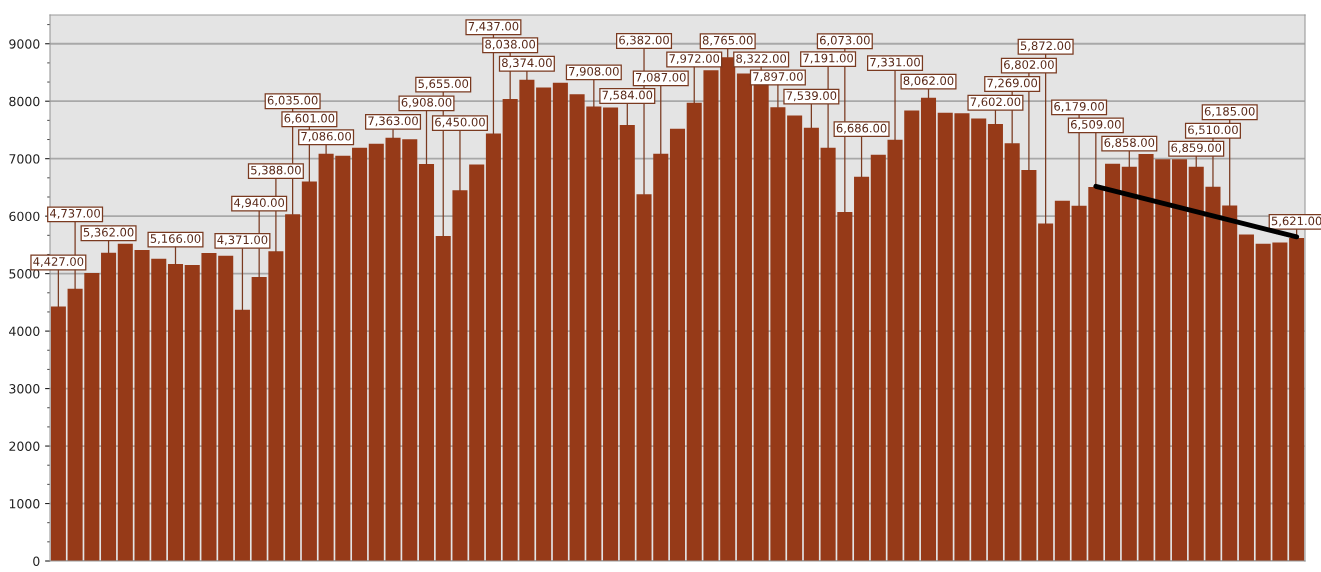 This screenshot has height=572, width=1321. I want to click on data-label: 5,362.00, so click(108, 232).